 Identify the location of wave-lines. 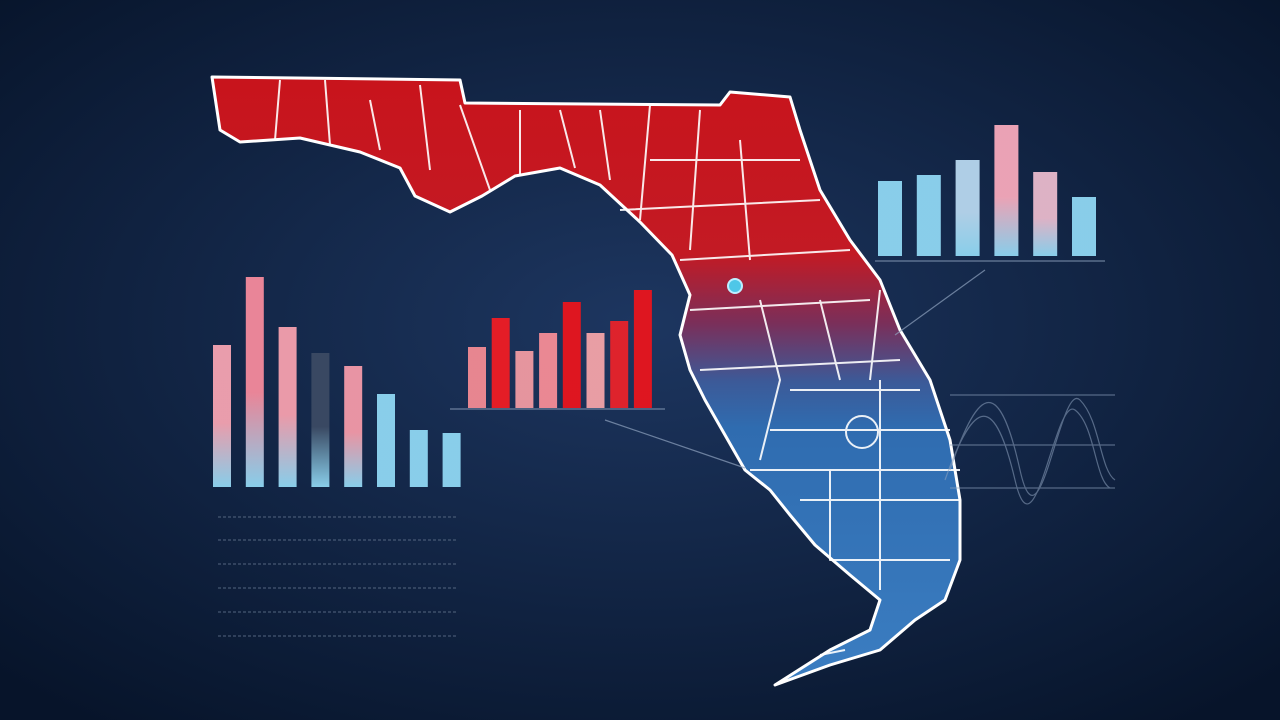
(1030, 449).